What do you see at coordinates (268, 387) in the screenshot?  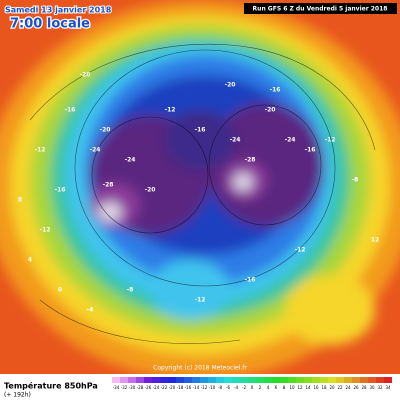 I see `legend-label: 4` at bounding box center [268, 387].